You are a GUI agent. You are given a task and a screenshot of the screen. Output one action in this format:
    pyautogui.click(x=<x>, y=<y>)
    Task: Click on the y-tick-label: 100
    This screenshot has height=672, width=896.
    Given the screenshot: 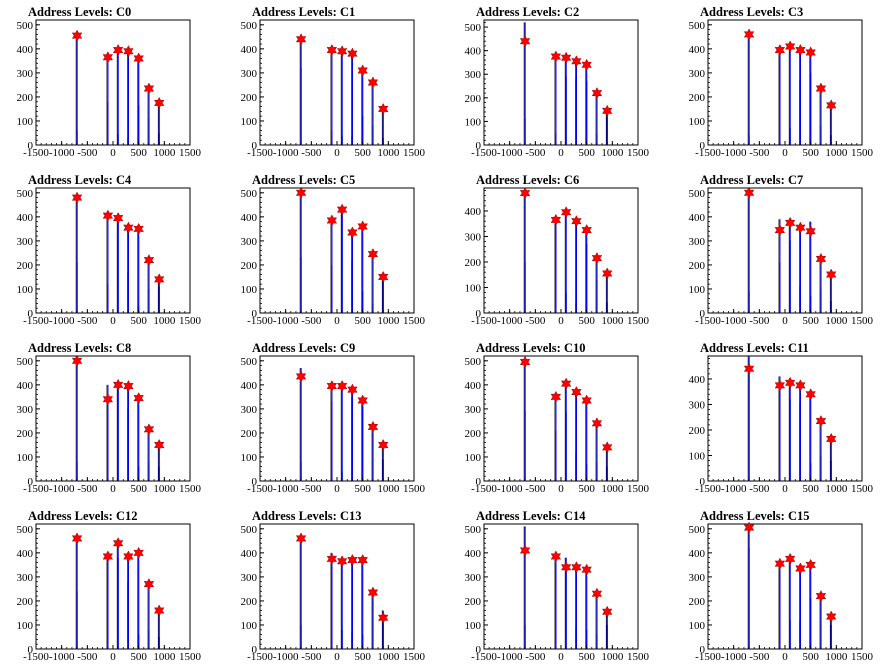 What is the action you would take?
    pyautogui.click(x=697, y=456)
    